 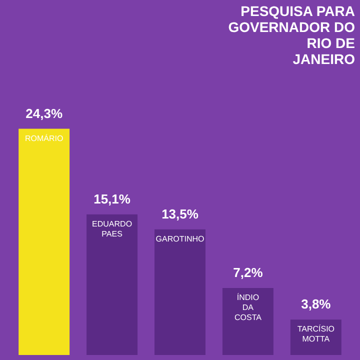 What do you see at coordinates (248, 272) in the screenshot?
I see `data-label: 7,2%` at bounding box center [248, 272].